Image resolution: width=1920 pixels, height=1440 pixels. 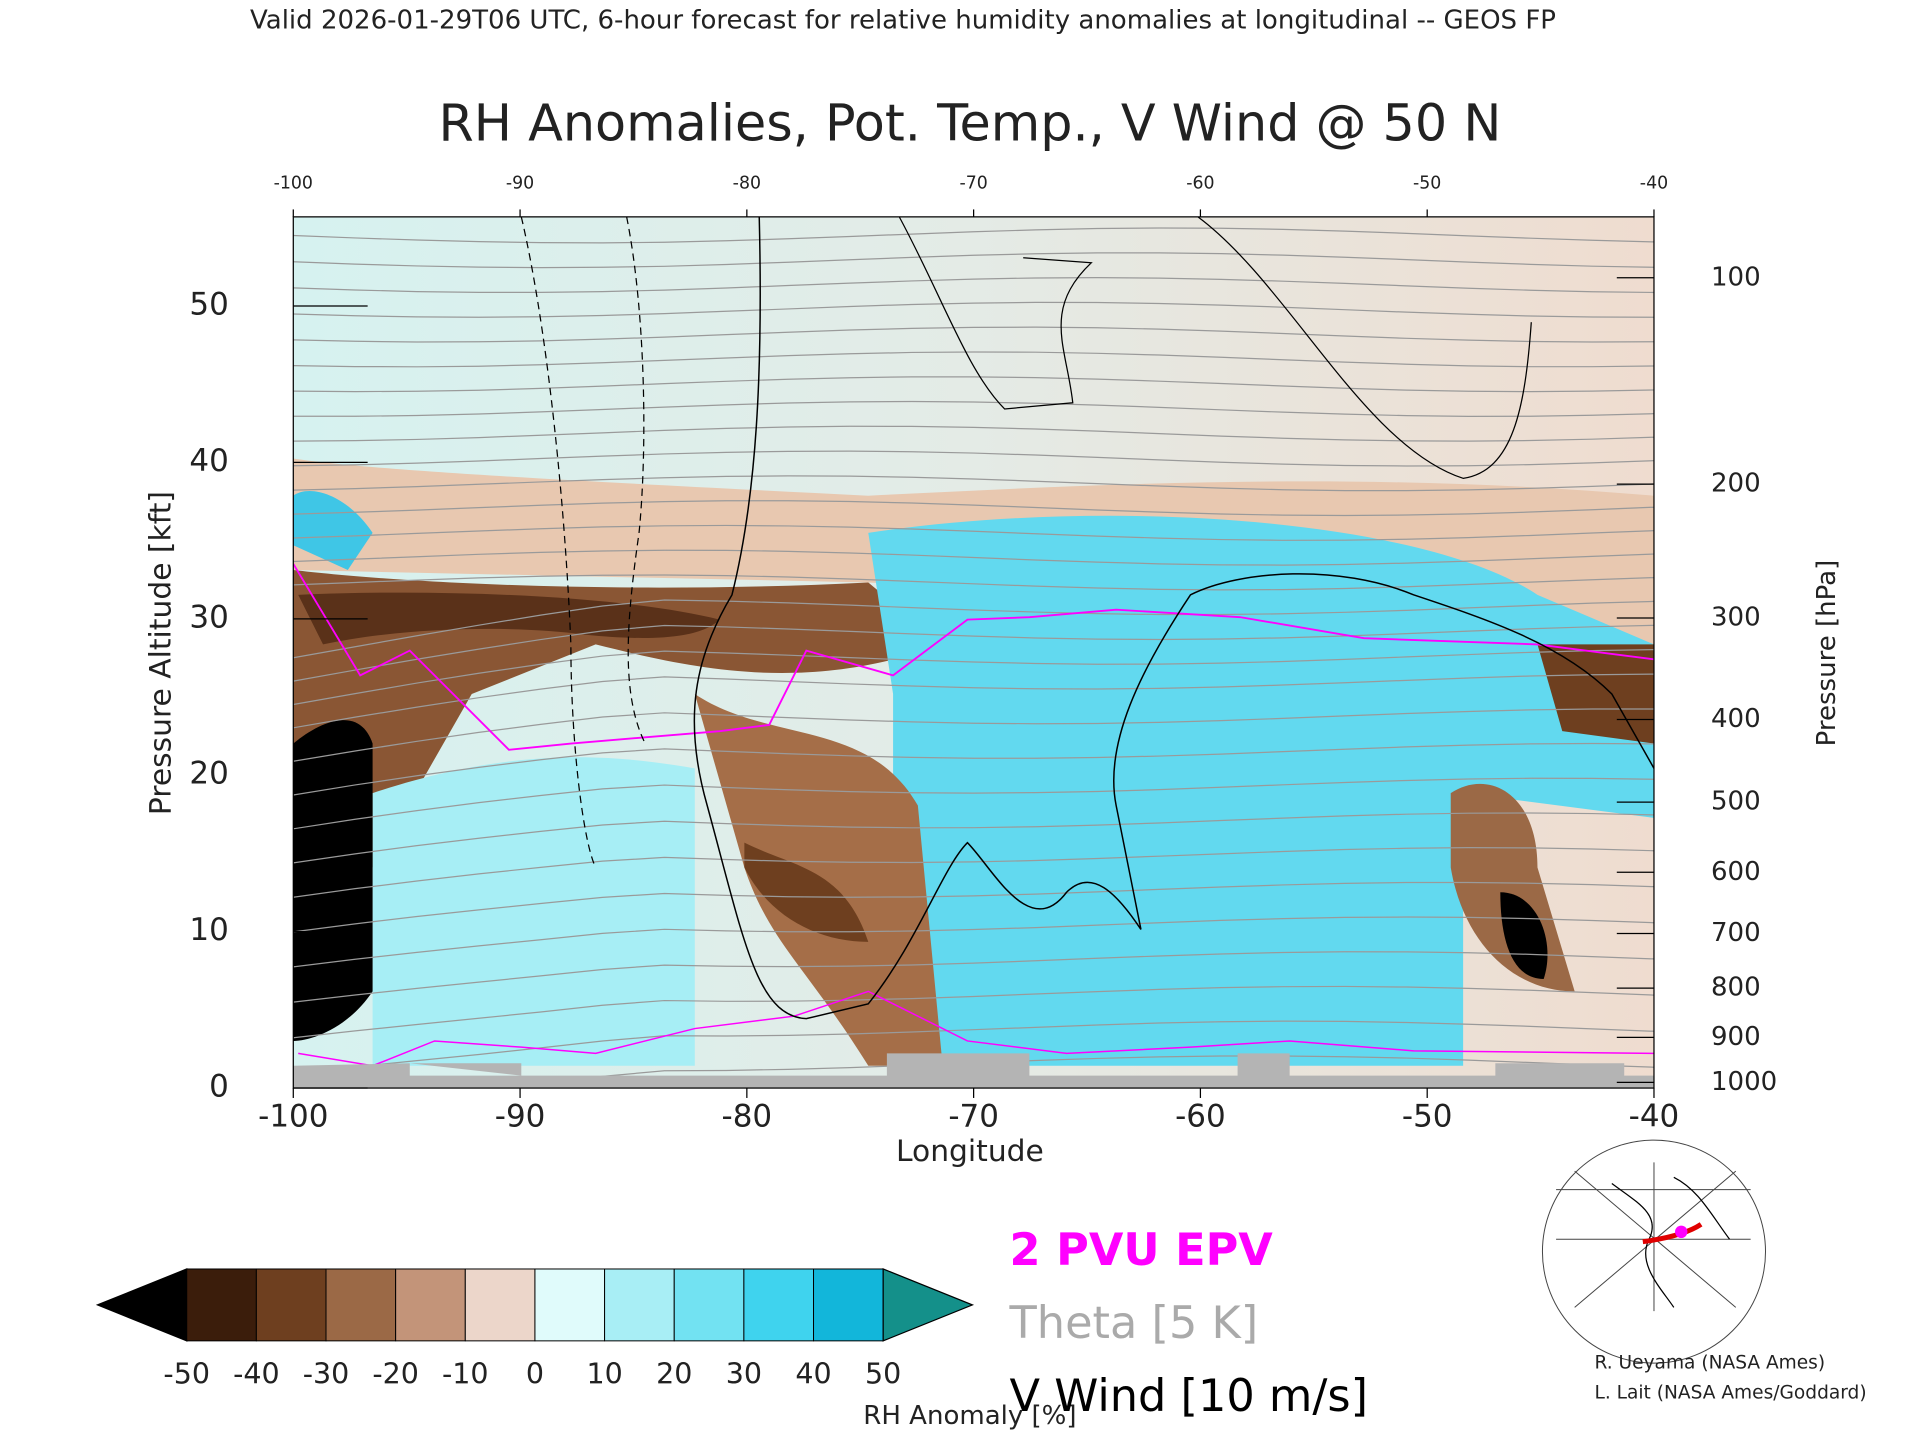 I want to click on colorbar-tick-label: -30, so click(x=326, y=1374).